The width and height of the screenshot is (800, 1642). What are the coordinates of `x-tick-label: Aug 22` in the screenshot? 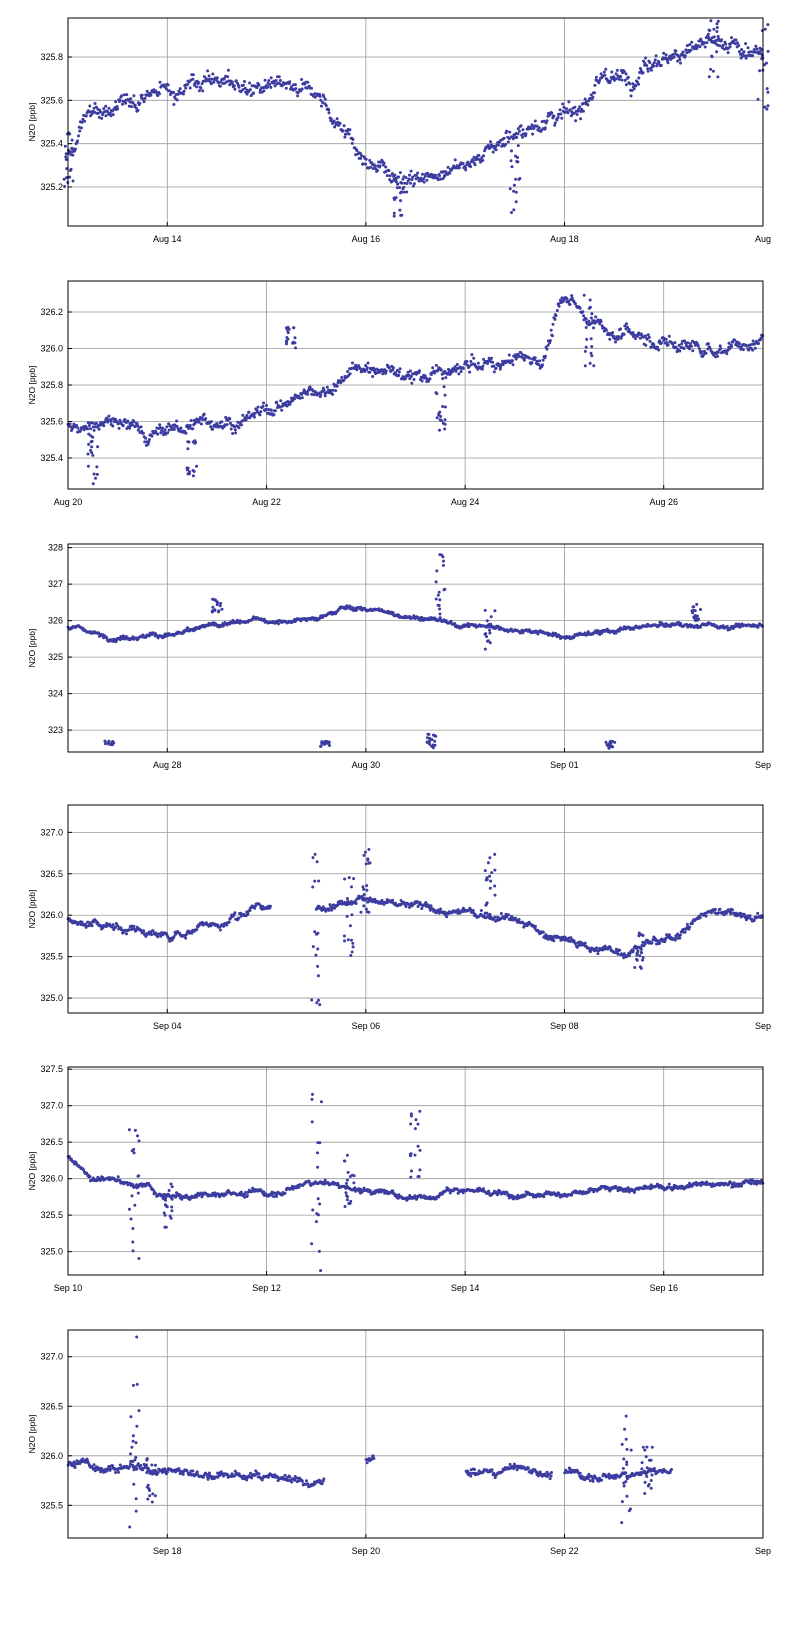 It's located at (266, 502).